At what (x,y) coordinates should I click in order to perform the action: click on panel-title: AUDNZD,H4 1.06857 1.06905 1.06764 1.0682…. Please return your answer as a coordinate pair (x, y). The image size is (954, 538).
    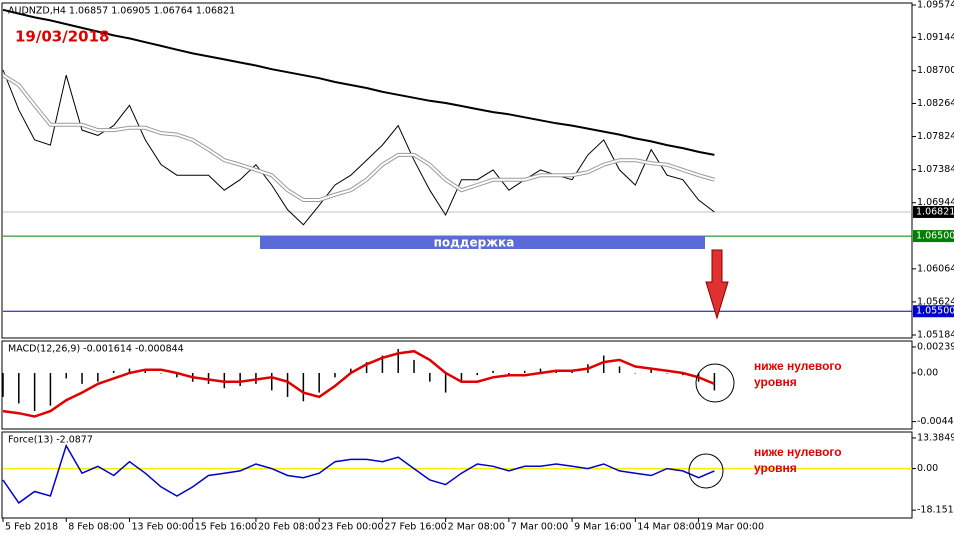
    Looking at the image, I should click on (121, 11).